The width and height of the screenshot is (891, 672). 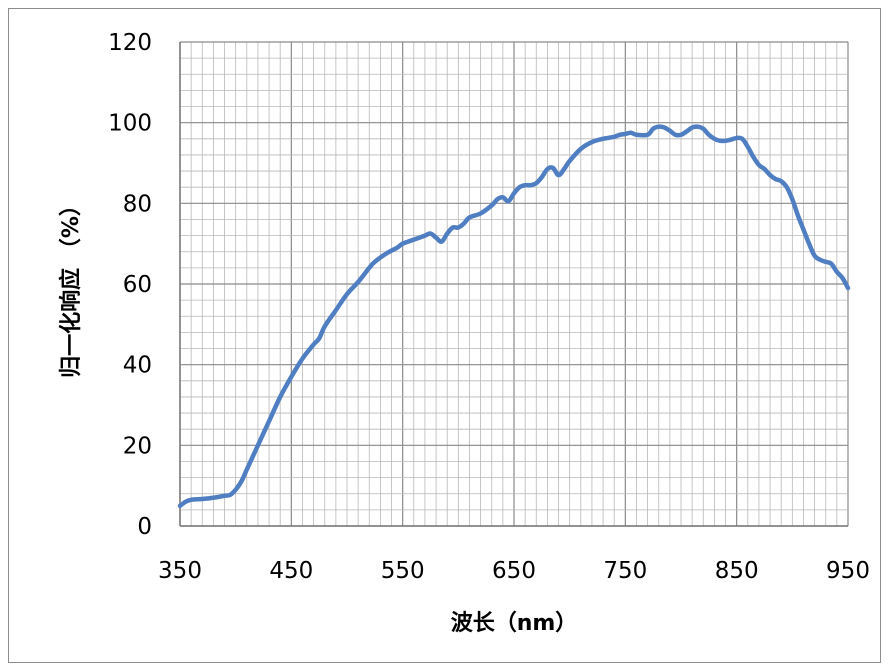 I want to click on x-tick-label: 750, so click(x=625, y=571).